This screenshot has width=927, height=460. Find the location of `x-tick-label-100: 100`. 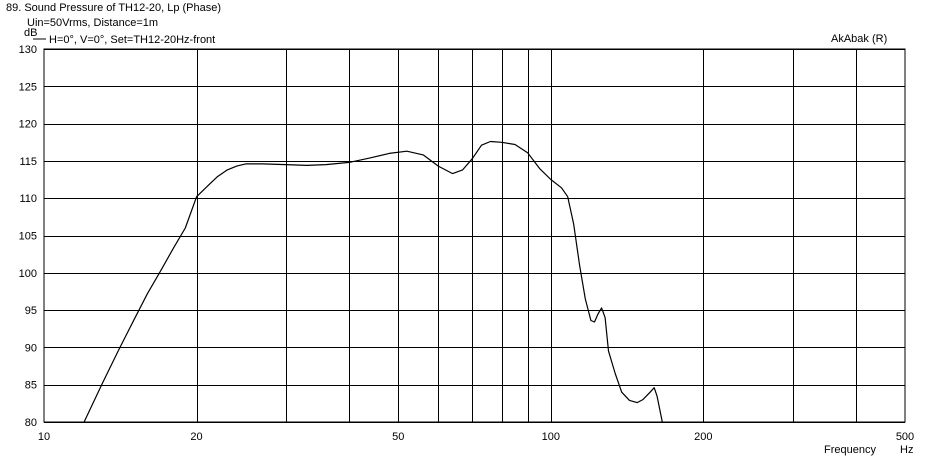

x-tick-label-100: 100 is located at coordinates (551, 437).